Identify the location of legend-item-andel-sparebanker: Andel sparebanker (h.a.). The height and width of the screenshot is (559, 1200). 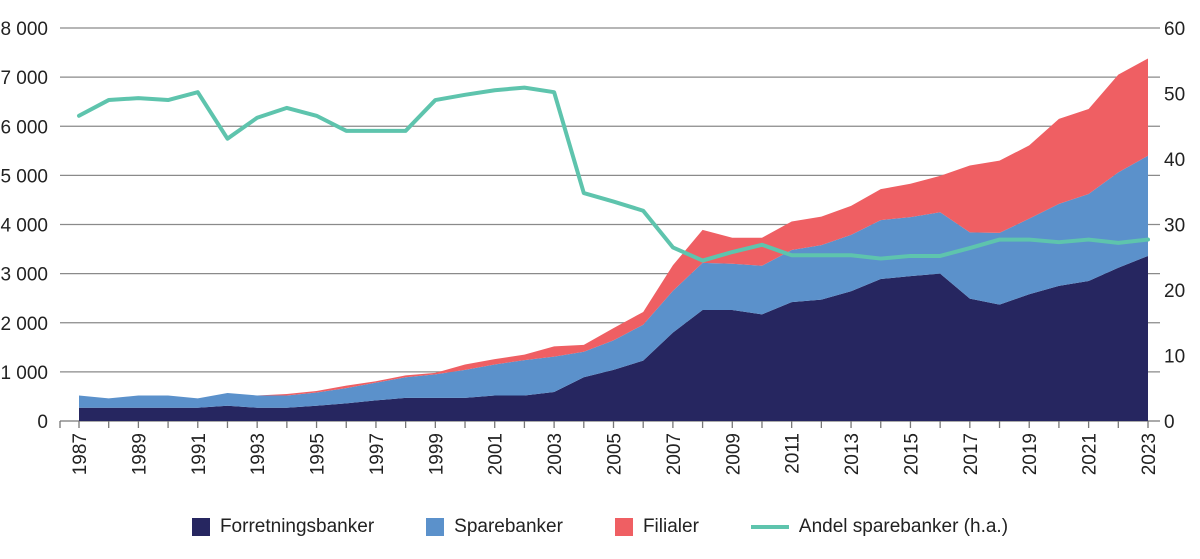
(879, 527).